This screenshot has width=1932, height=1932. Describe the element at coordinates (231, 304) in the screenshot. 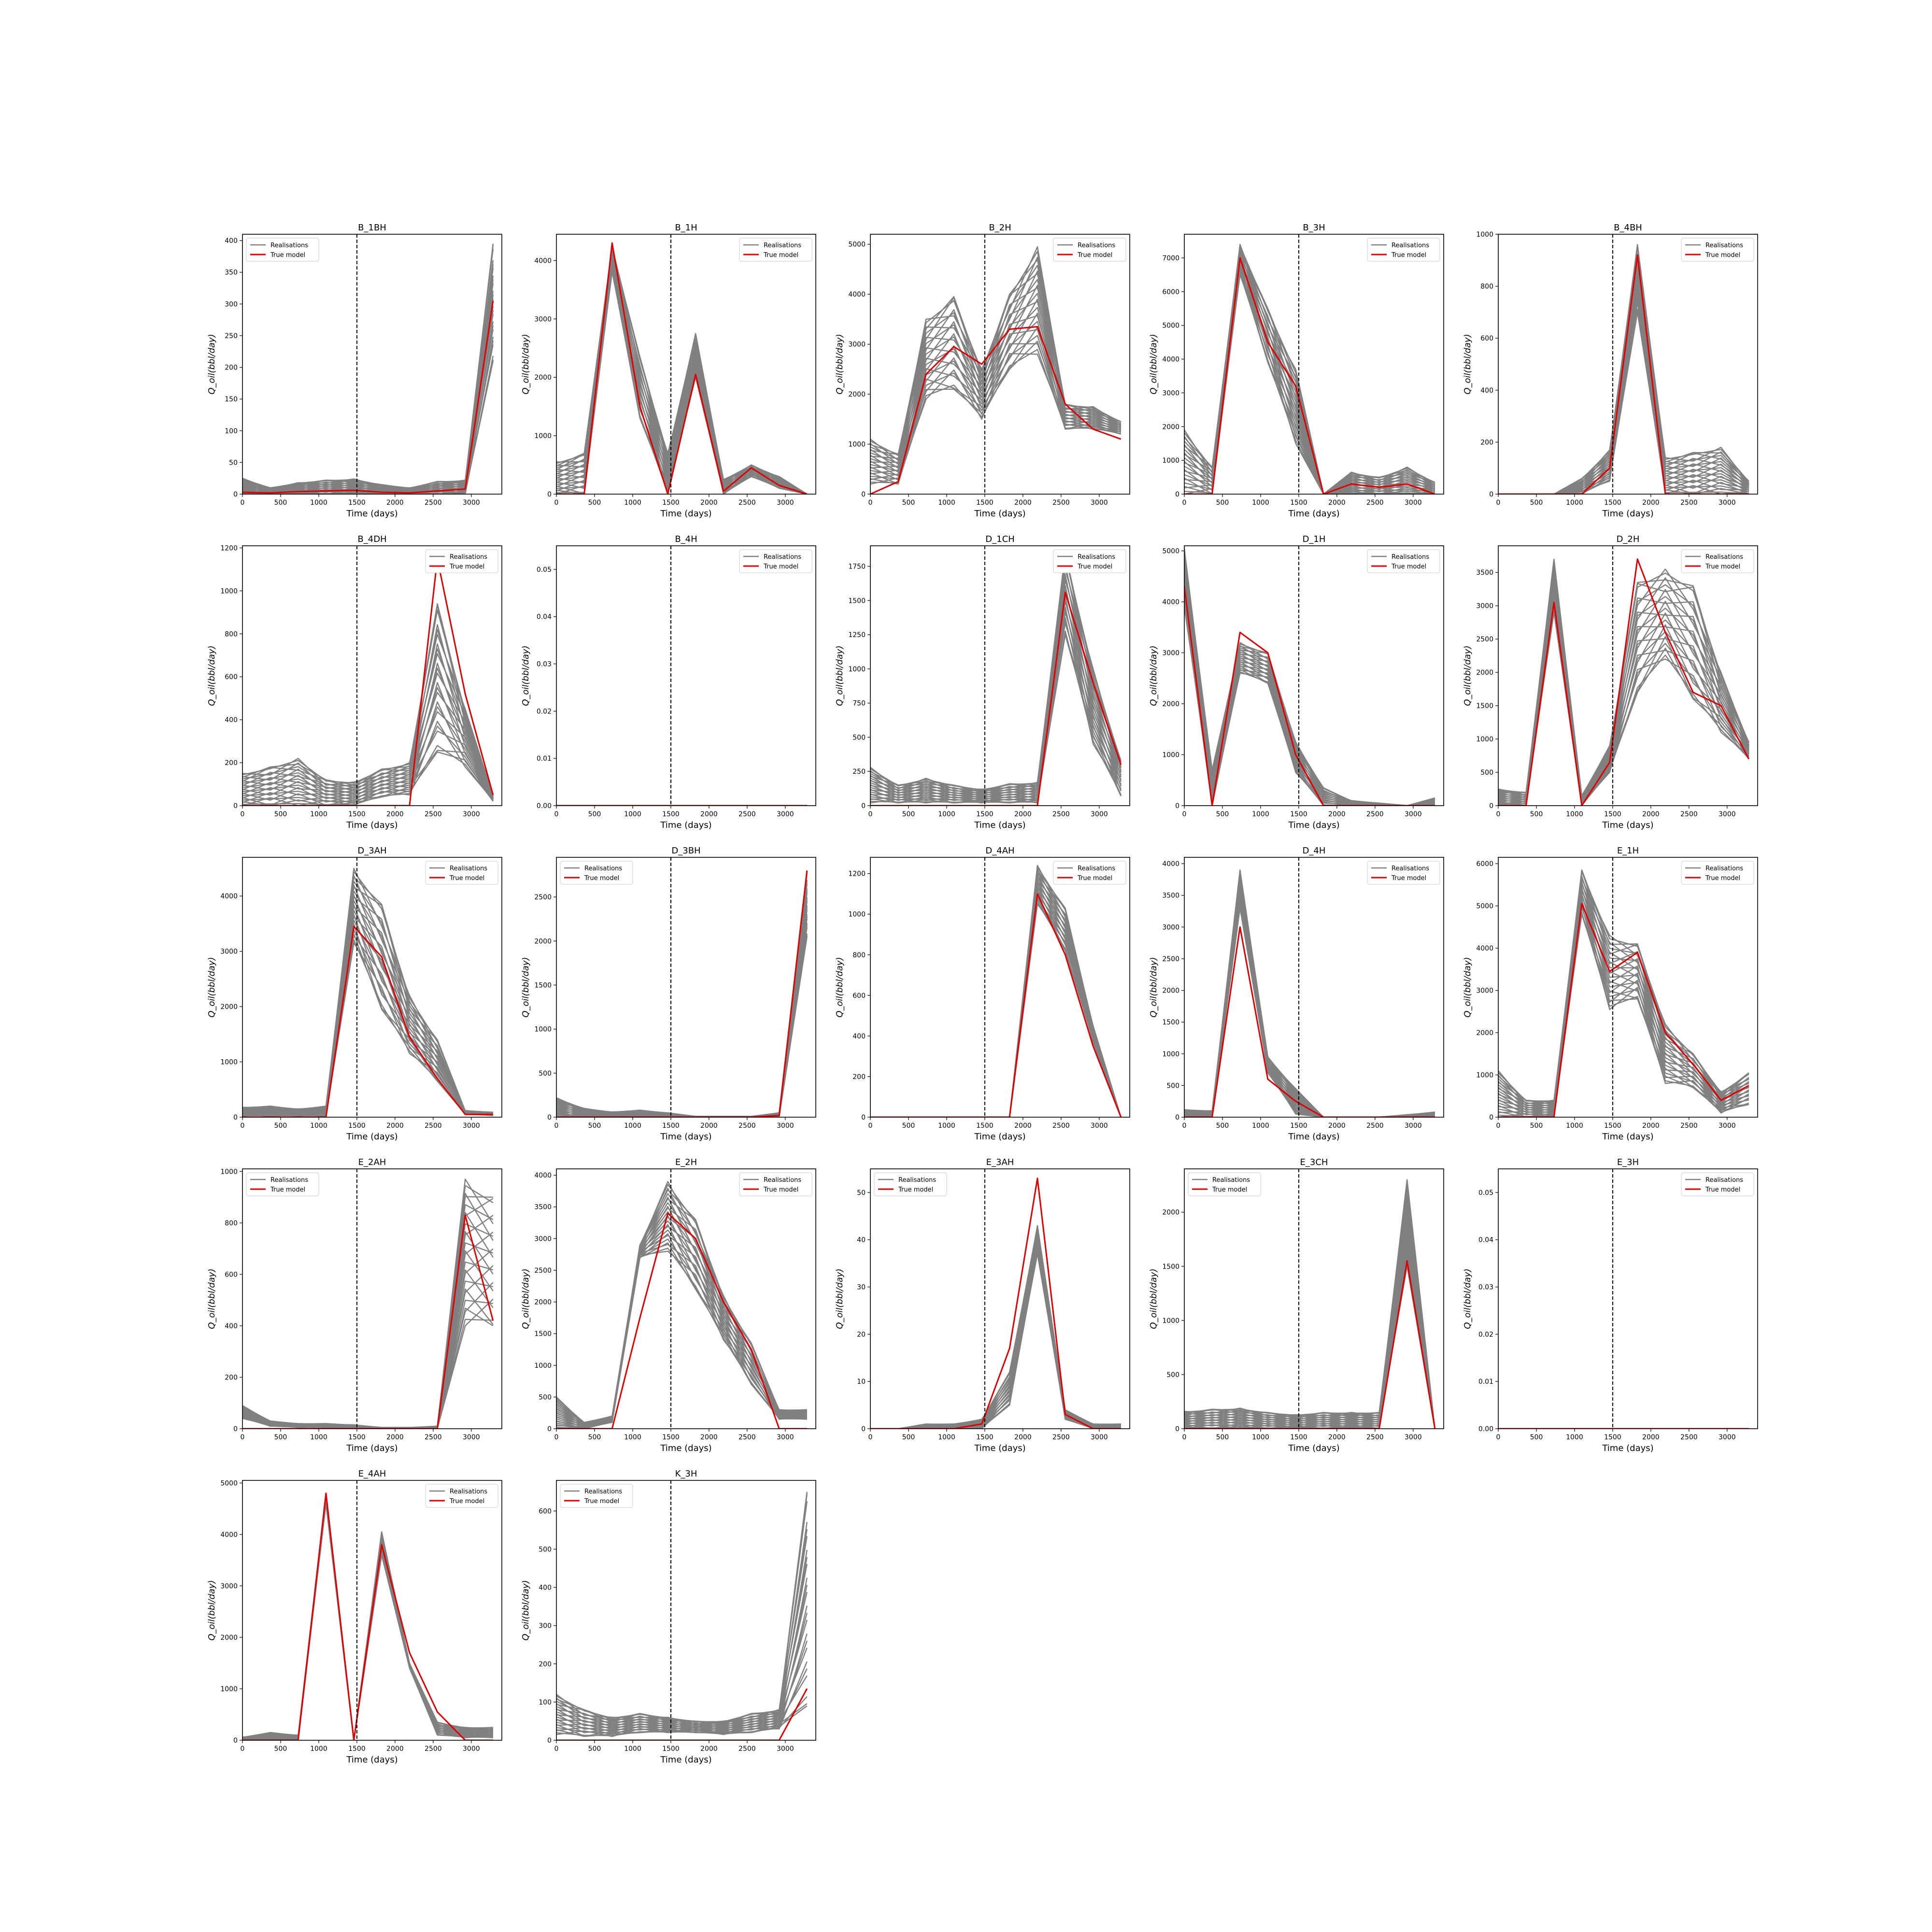

I see `y-tick-label: 300` at that location.